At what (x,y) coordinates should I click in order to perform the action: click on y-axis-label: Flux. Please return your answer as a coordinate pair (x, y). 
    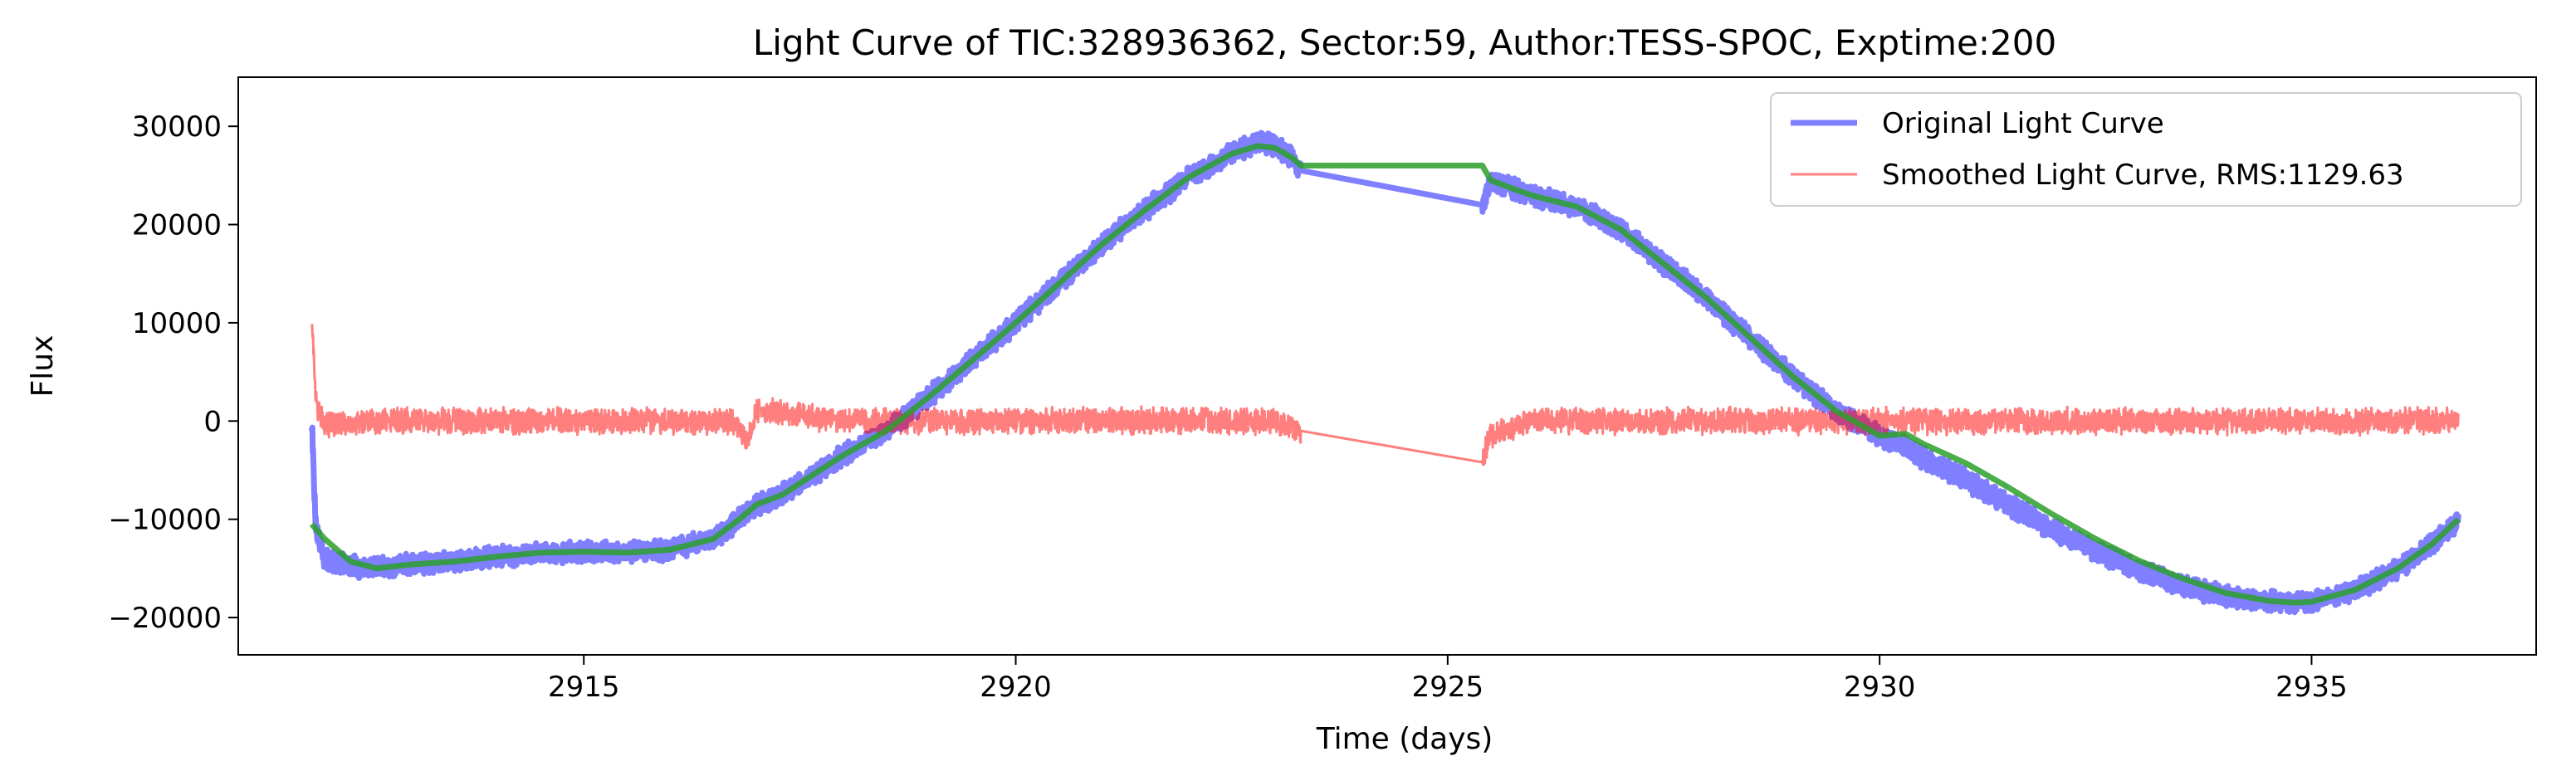
    Looking at the image, I should click on (43, 366).